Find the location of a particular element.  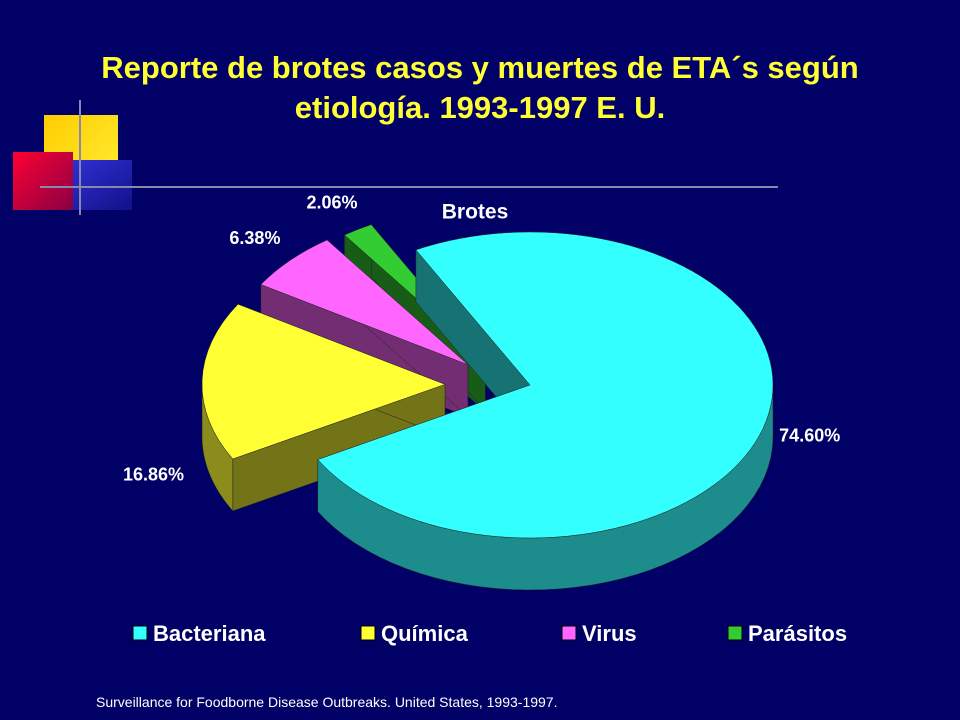

deco-square is located at coordinates (43, 181).